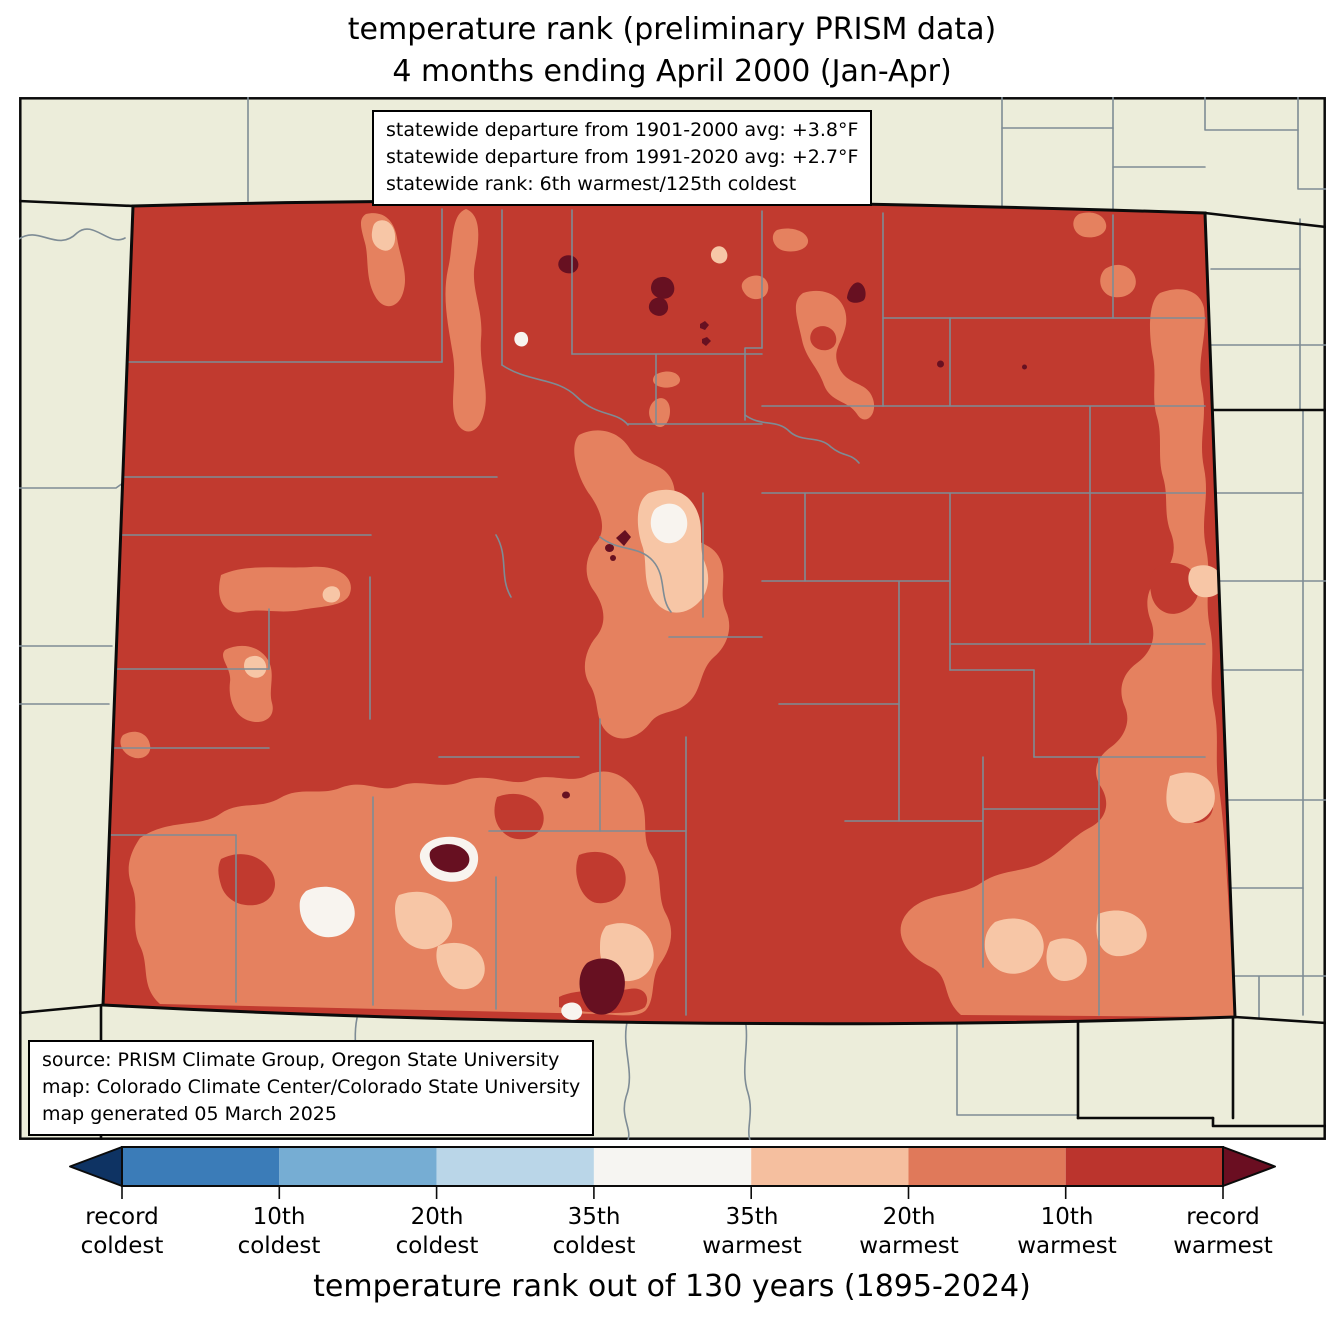 Image resolution: width=1344 pixels, height=1332 pixels. Describe the element at coordinates (515, 1166) in the screenshot. I see `colorbar-seg-35th-coldest` at that location.